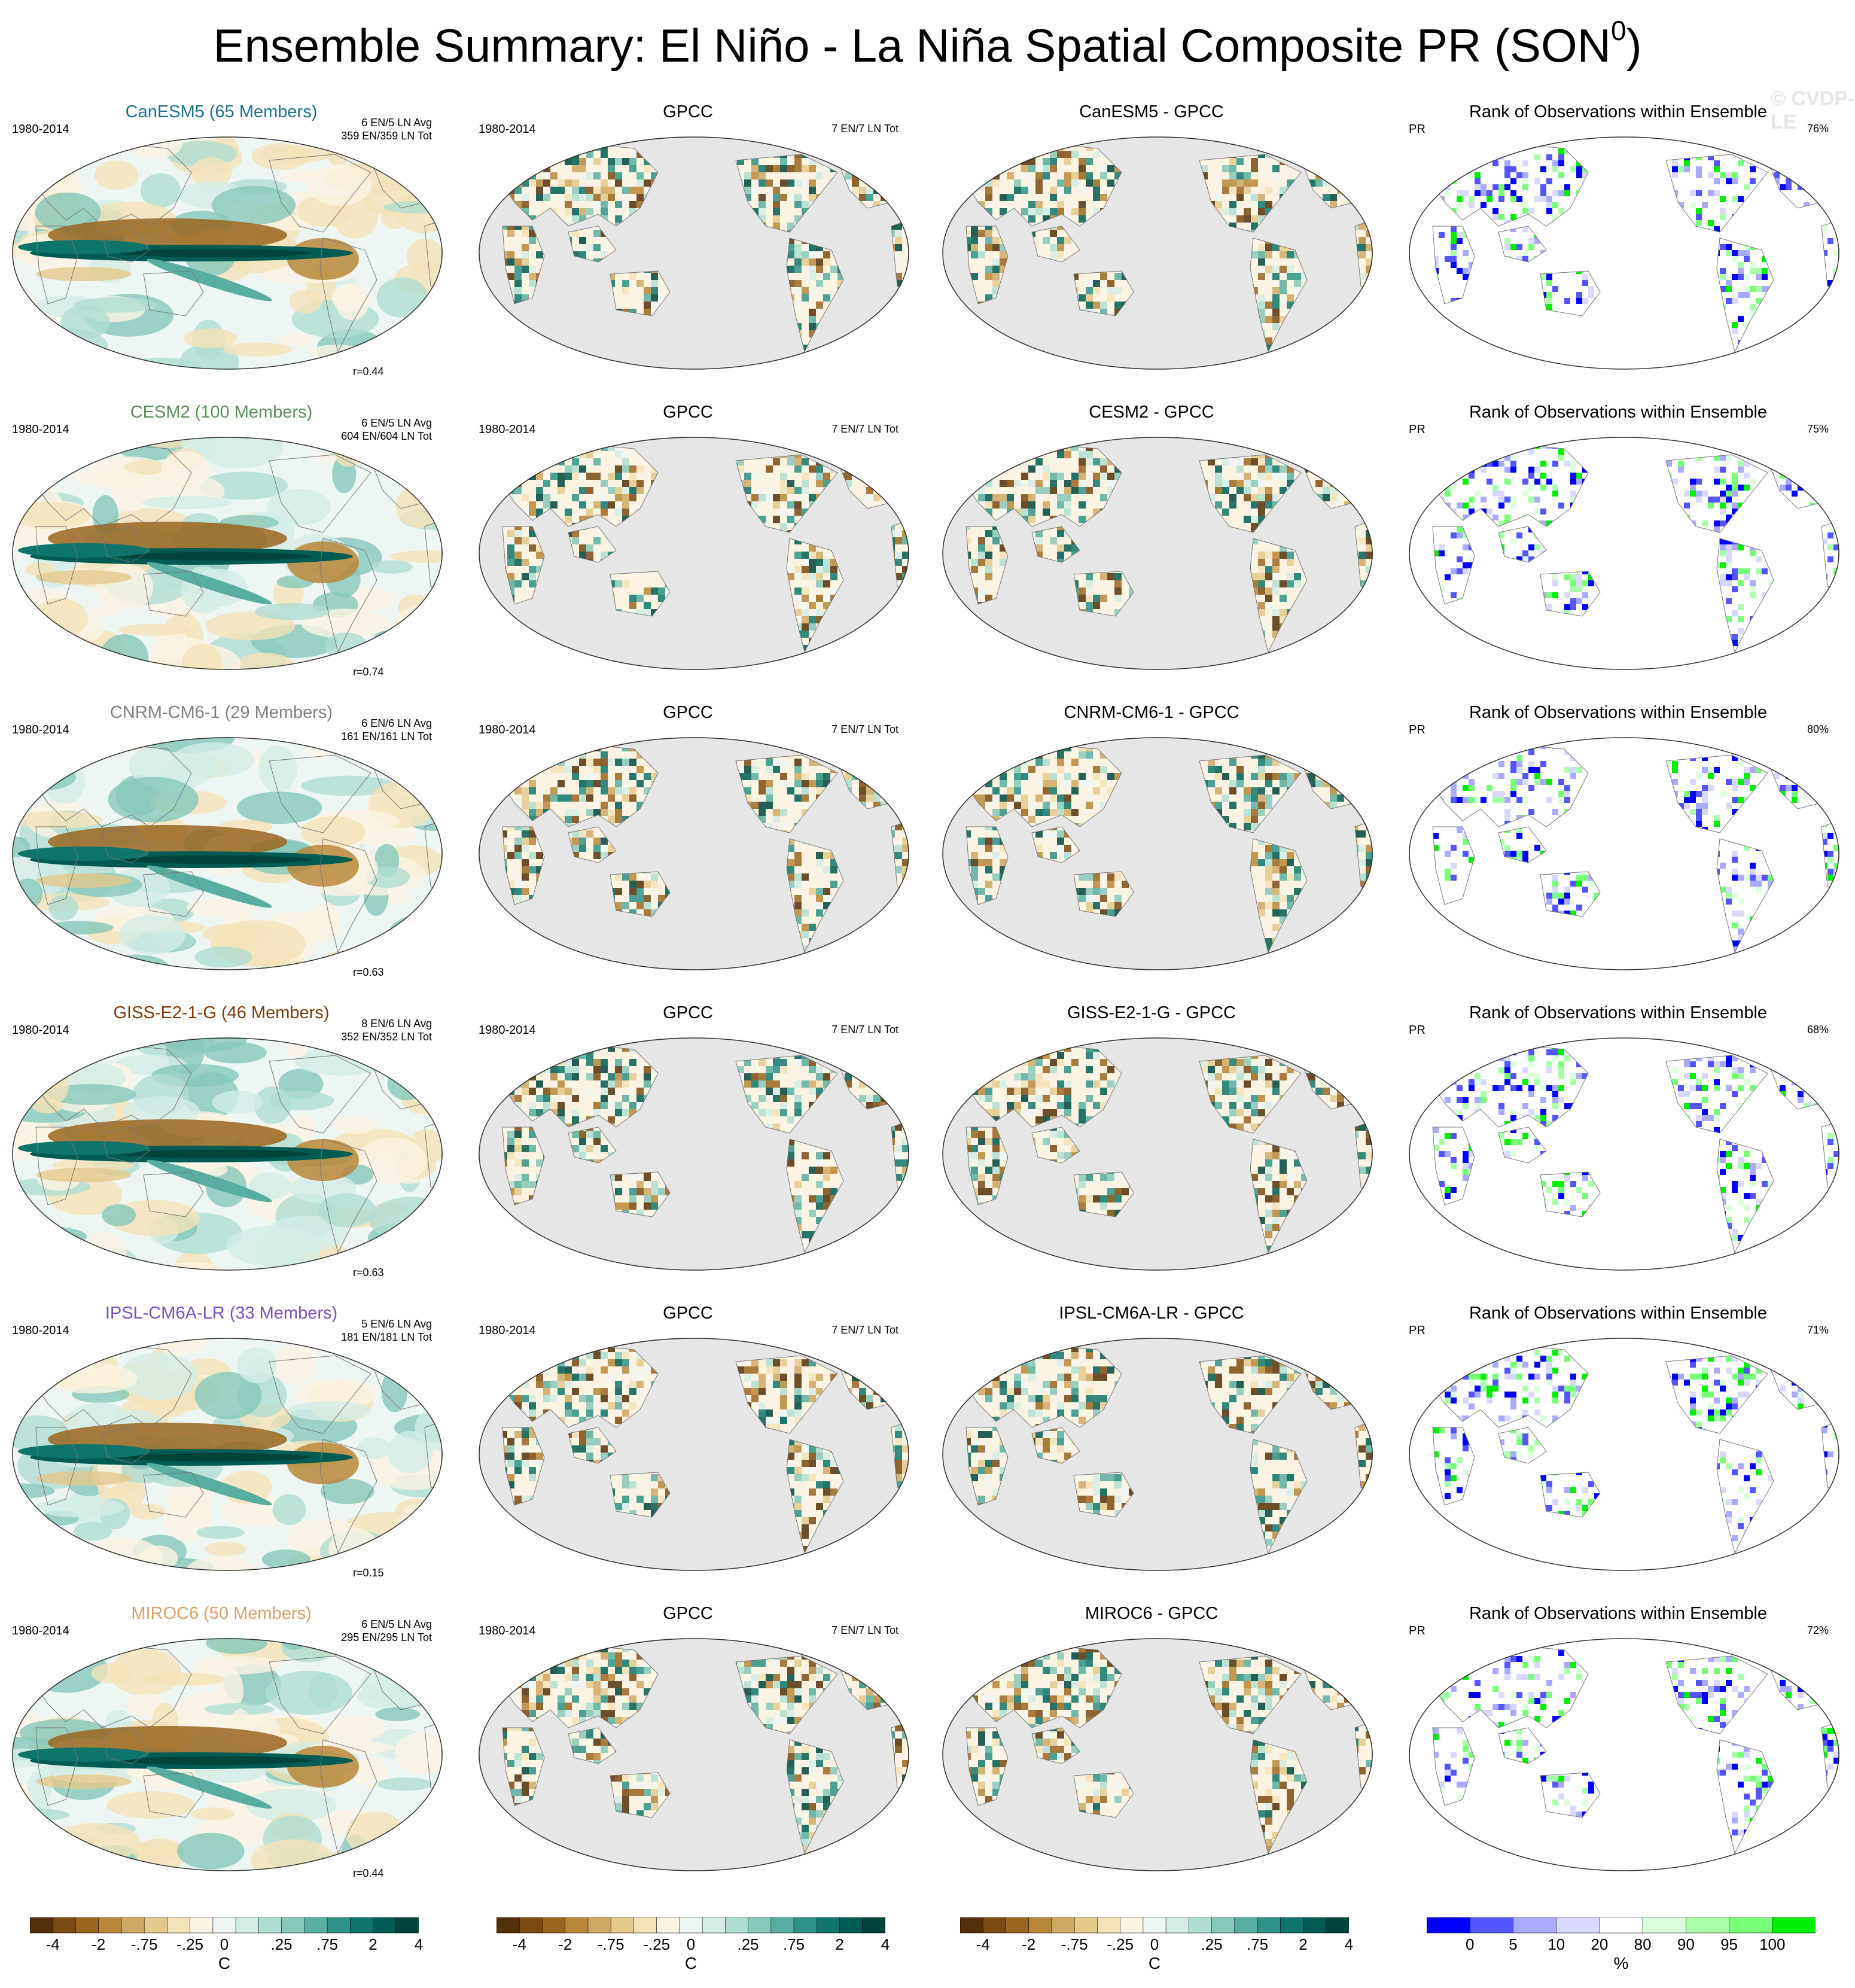 Image resolution: width=1855 pixels, height=1988 pixels. I want to click on pattern-correlation: r=0.63, so click(368, 1272).